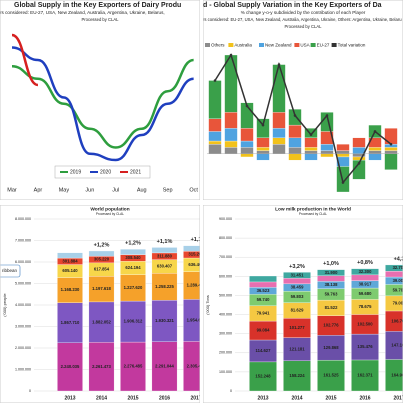 The image size is (403, 403). What do you see at coordinates (225, 315) in the screenshot?
I see `y-tick-label: 400.000` at bounding box center [225, 315].